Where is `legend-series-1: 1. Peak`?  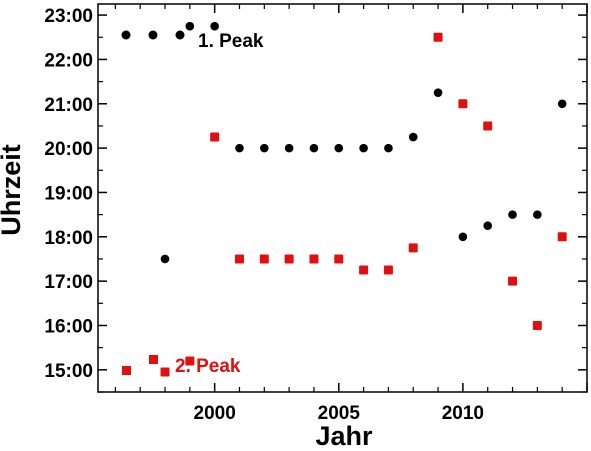 legend-series-1: 1. Peak is located at coordinates (192, 41).